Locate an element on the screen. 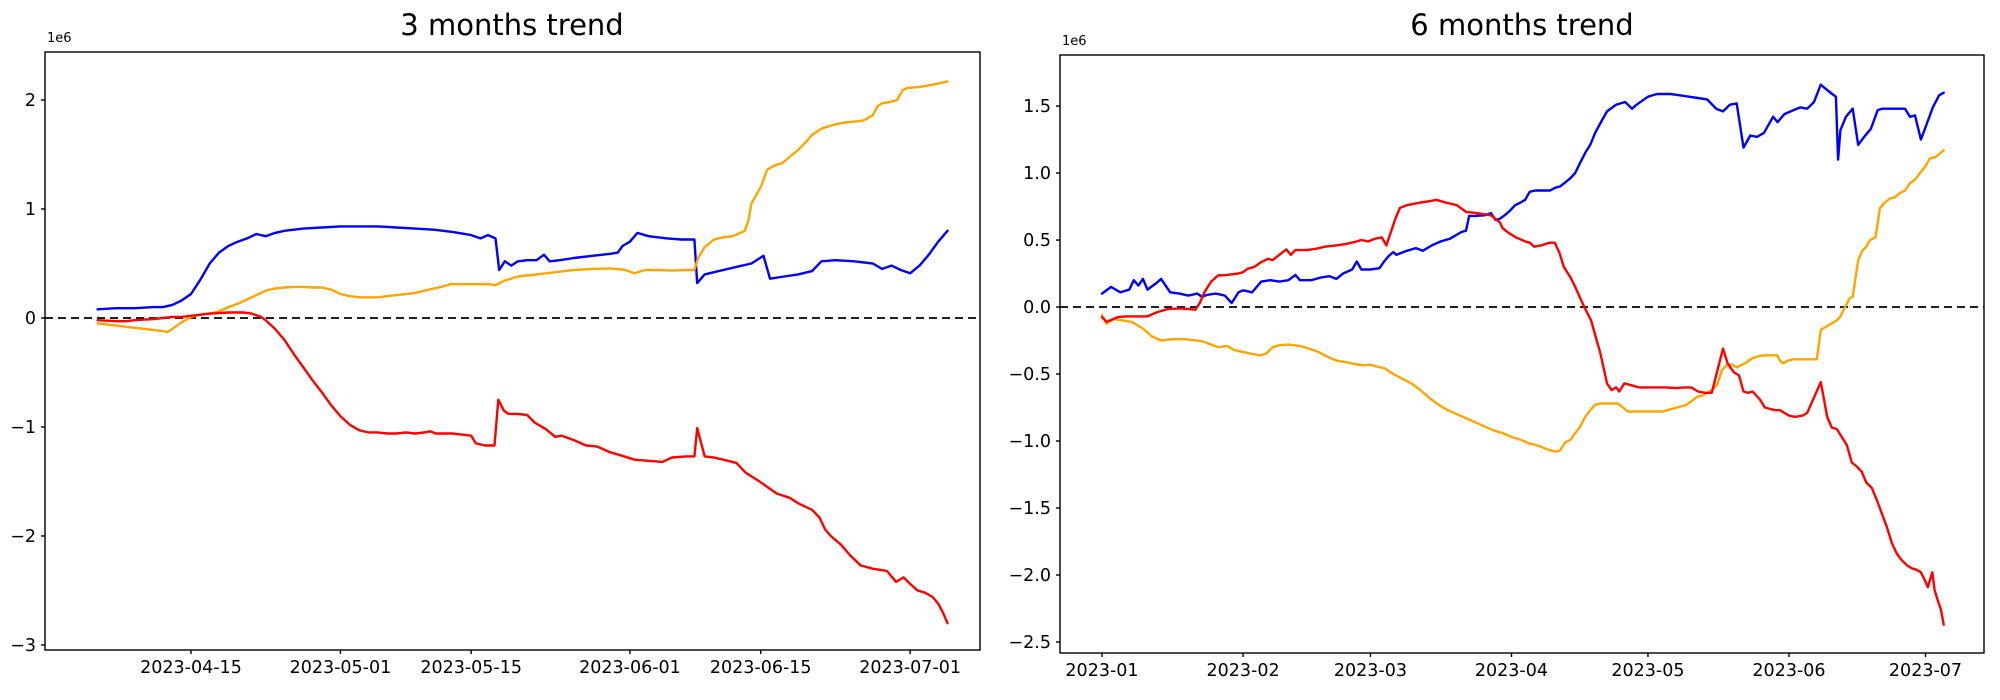 The image size is (2000, 700). x-tick-label: 2023-04-15 is located at coordinates (191, 668).